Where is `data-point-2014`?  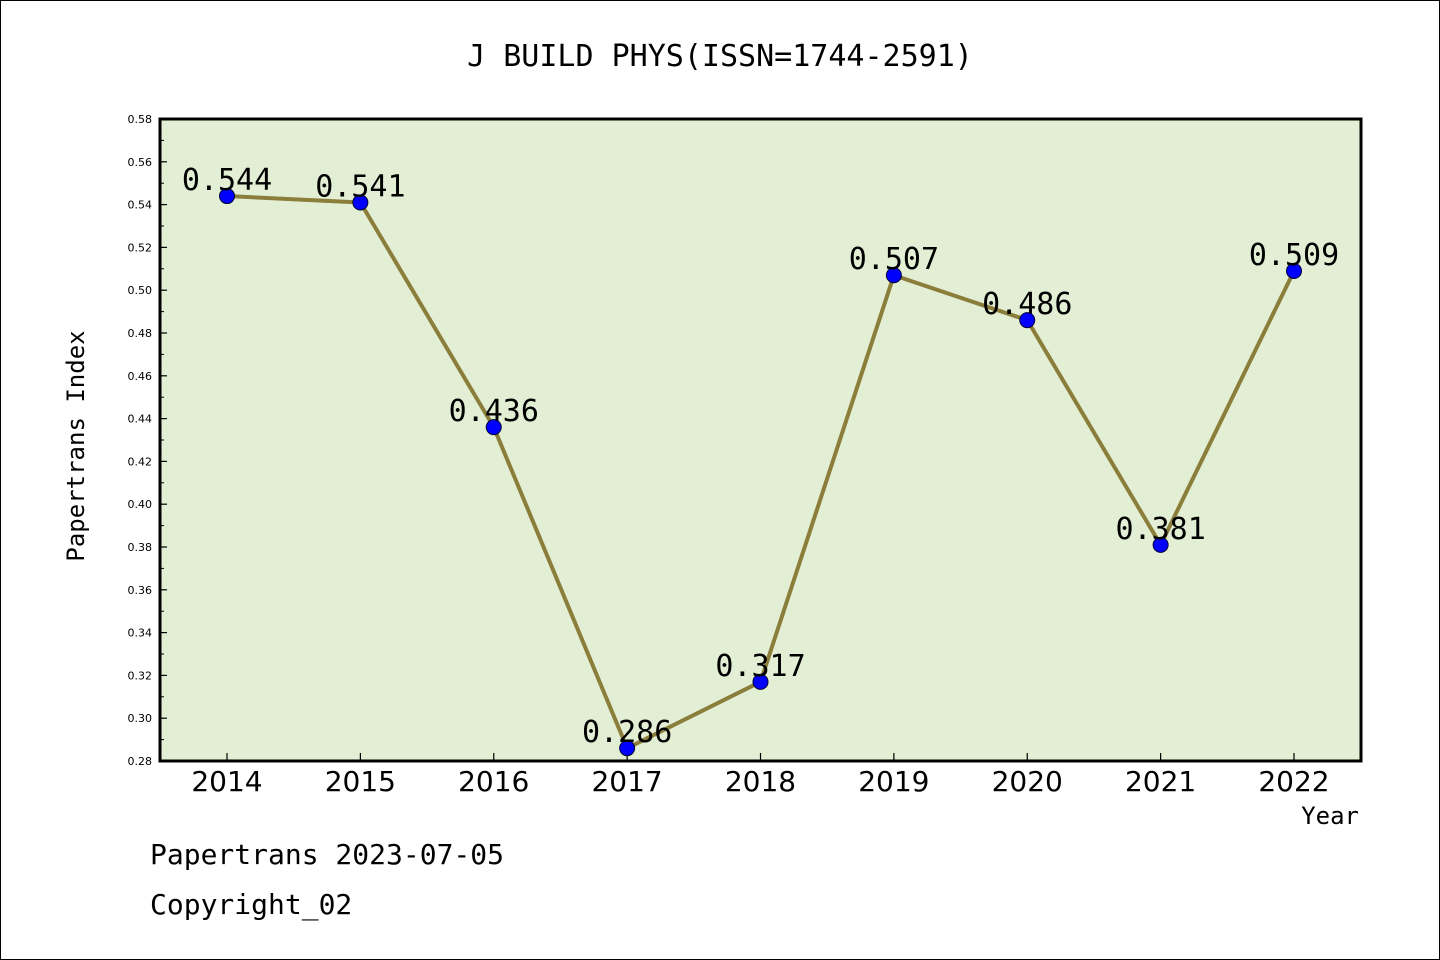
data-point-2014 is located at coordinates (227, 196).